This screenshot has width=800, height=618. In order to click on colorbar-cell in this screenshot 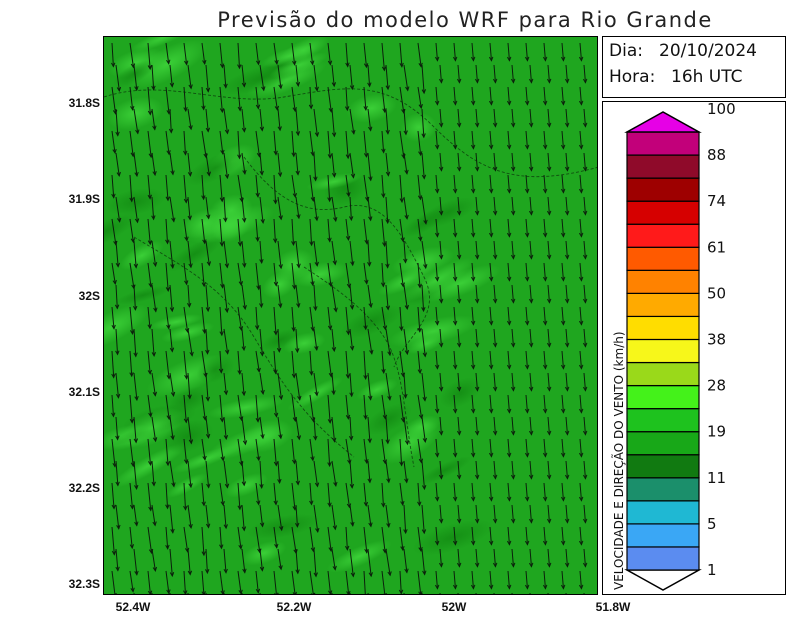, I will do `click(663, 374)`.